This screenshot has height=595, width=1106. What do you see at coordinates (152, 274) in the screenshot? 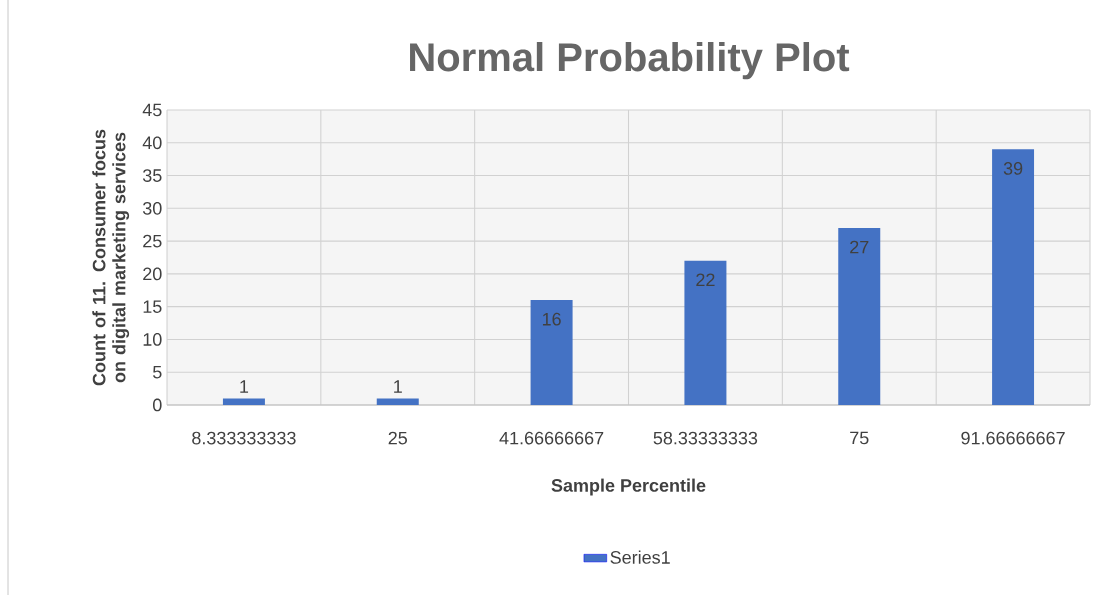
I see `y-tick-label: 20` at bounding box center [152, 274].